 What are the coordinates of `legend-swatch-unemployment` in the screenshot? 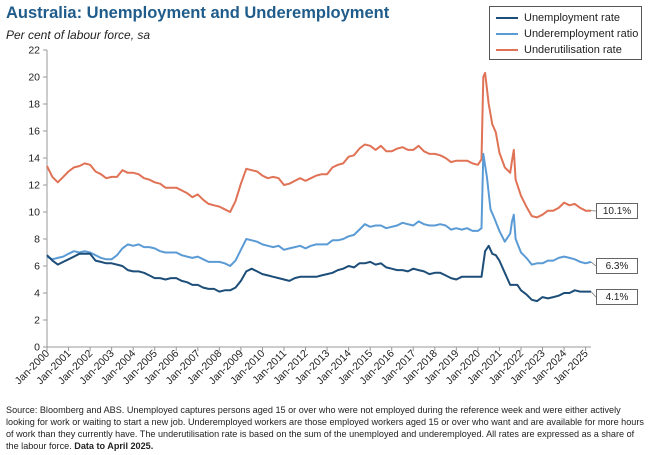 It's located at (507, 18).